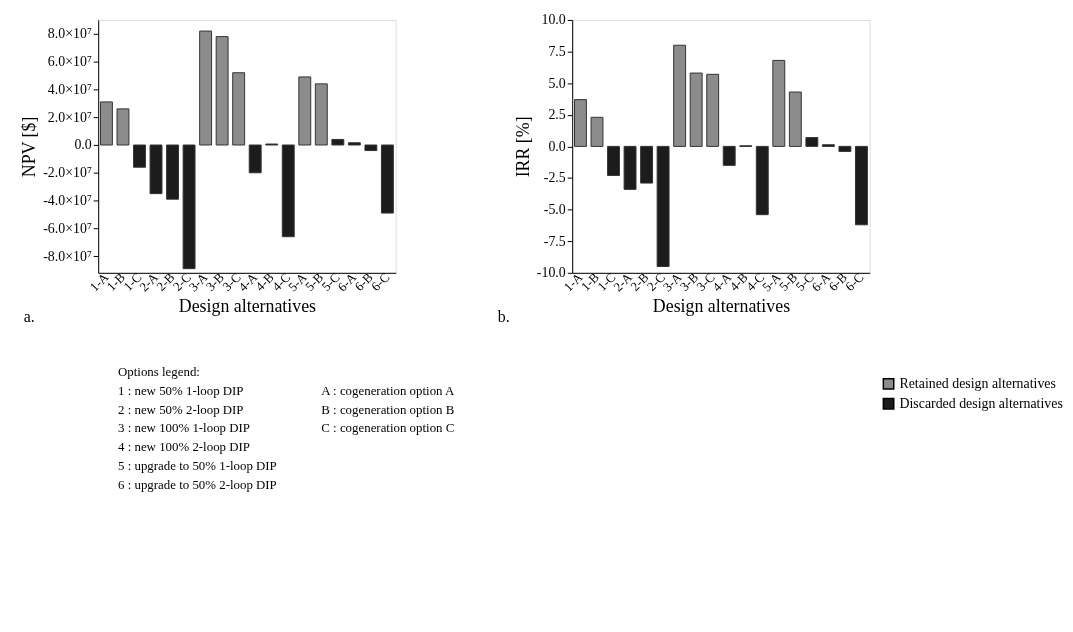 The height and width of the screenshot is (632, 1073). What do you see at coordinates (69, 34) in the screenshot?
I see `y-tick-label: 8.0×10⁷` at bounding box center [69, 34].